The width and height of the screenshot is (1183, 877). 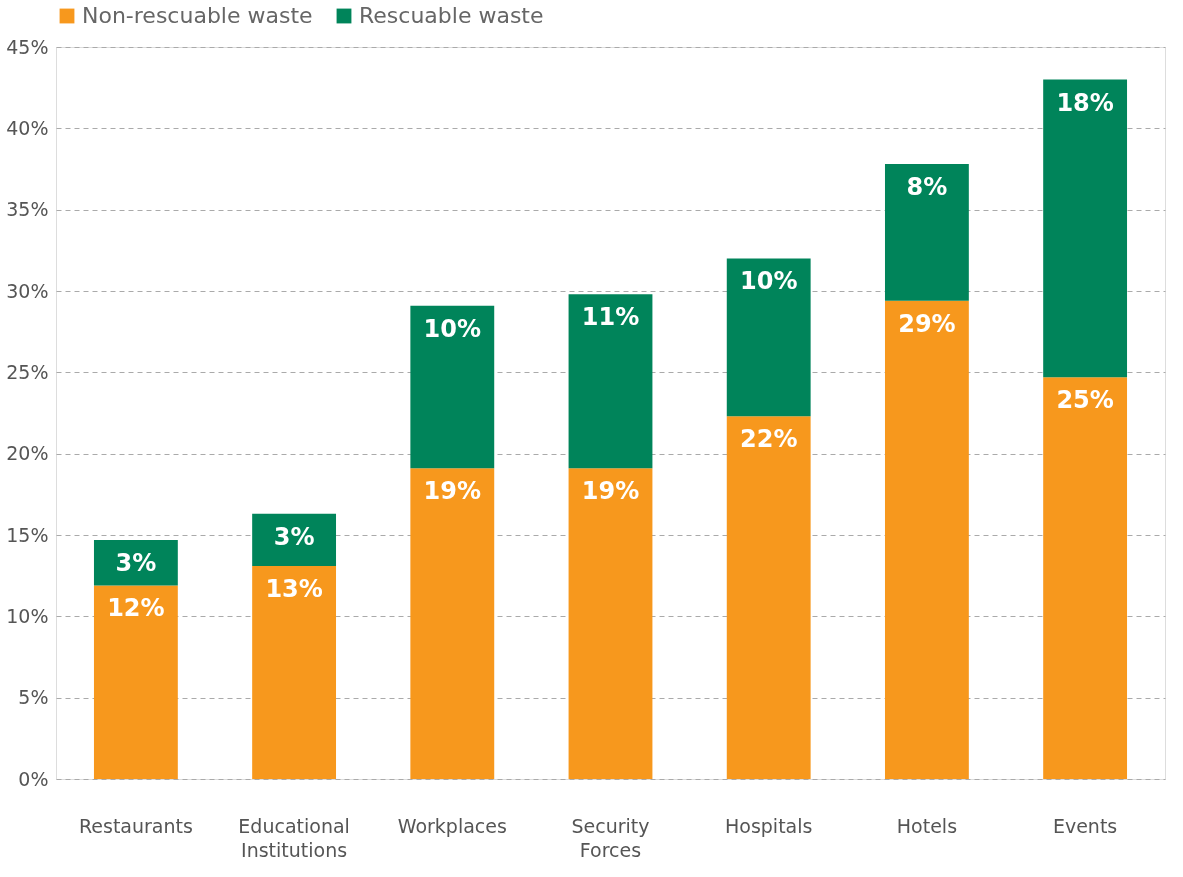 I want to click on data-label: 18%, so click(x=1085, y=102).